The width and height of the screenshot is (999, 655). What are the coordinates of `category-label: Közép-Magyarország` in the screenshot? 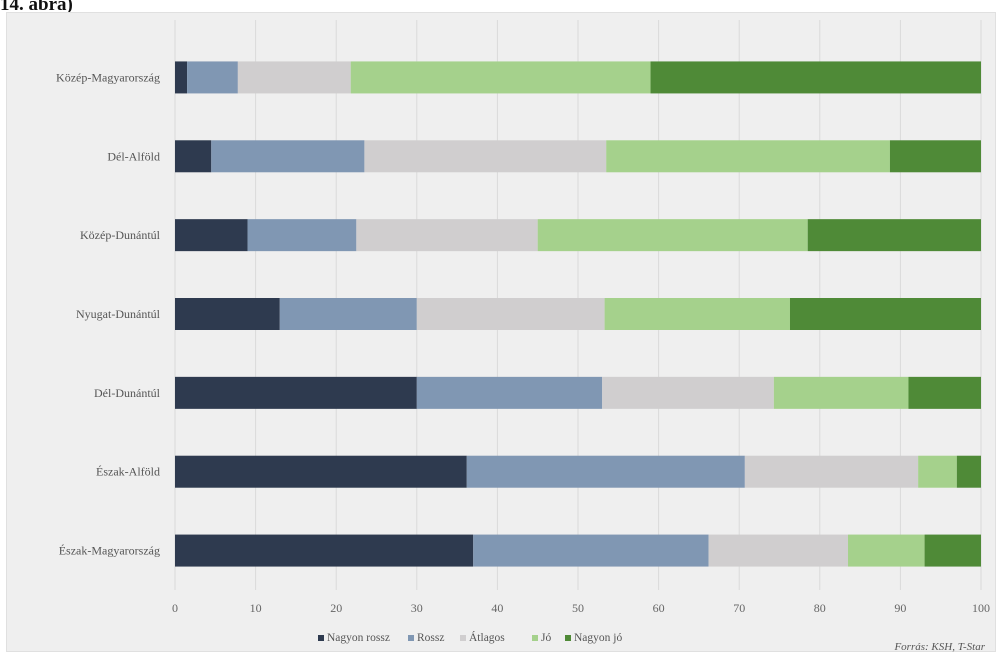 It's located at (108, 77).